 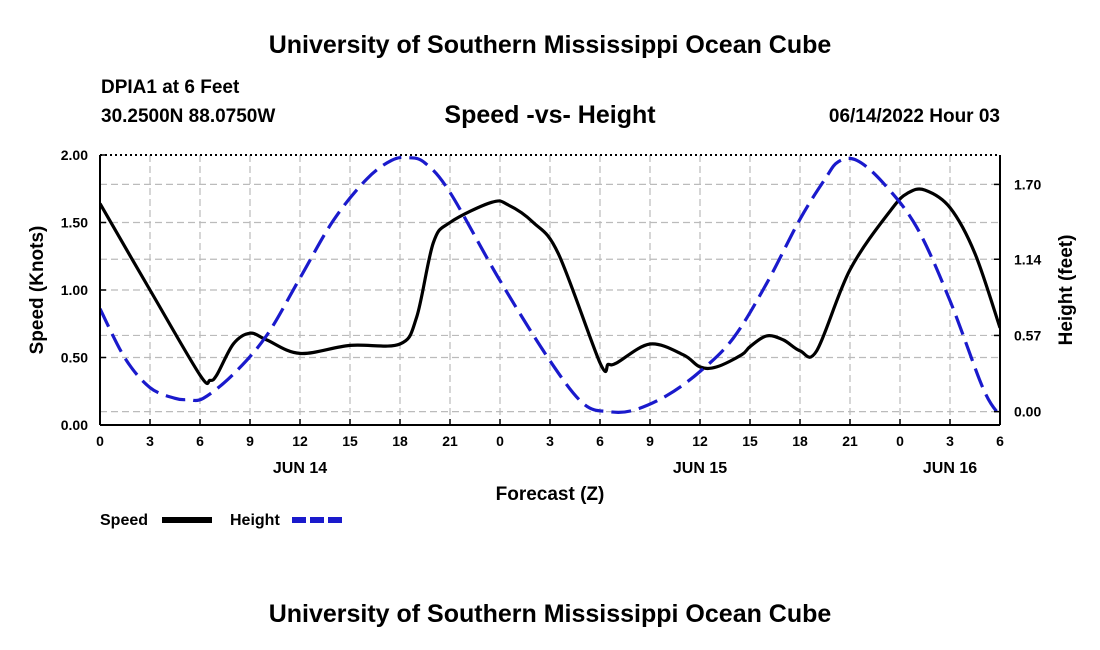 What do you see at coordinates (74, 290) in the screenshot?
I see `y-tick-label: 1.00` at bounding box center [74, 290].